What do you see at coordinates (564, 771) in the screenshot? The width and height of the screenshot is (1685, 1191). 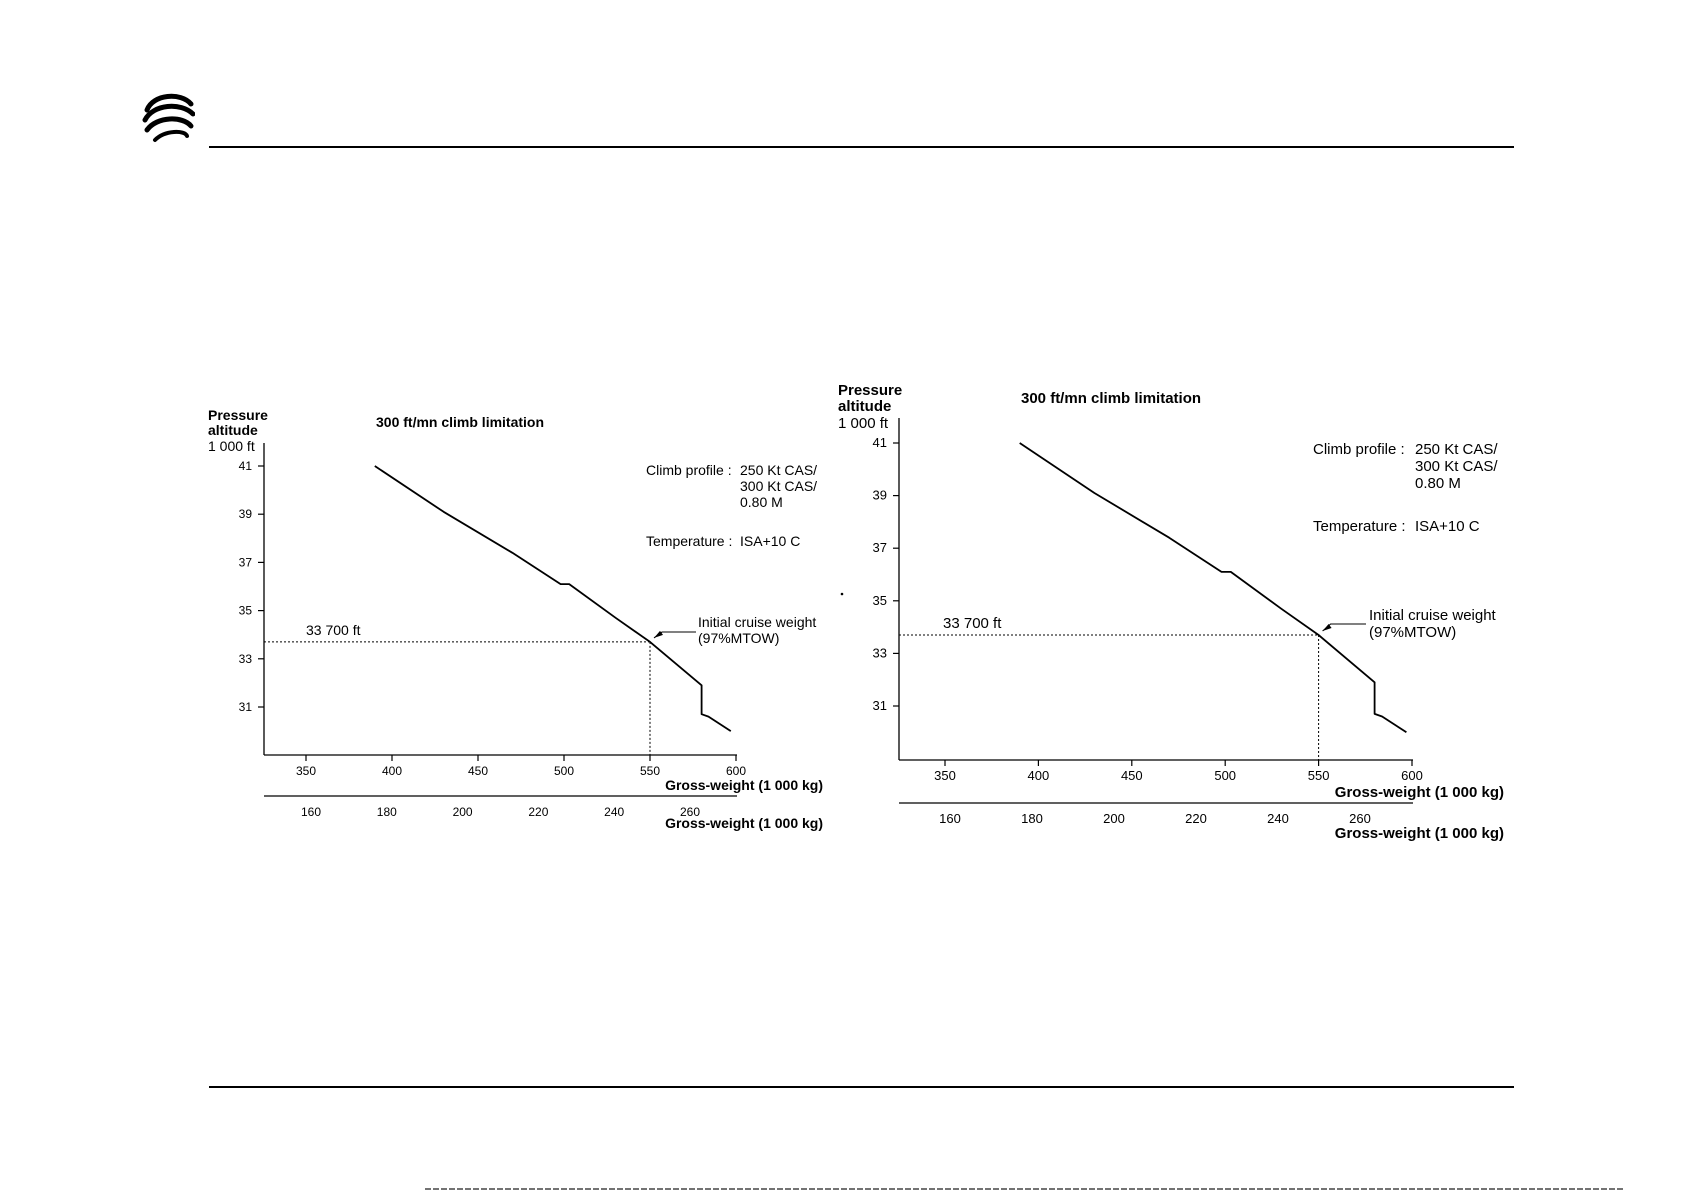 I see `chart-left-x-tick-label: 500` at bounding box center [564, 771].